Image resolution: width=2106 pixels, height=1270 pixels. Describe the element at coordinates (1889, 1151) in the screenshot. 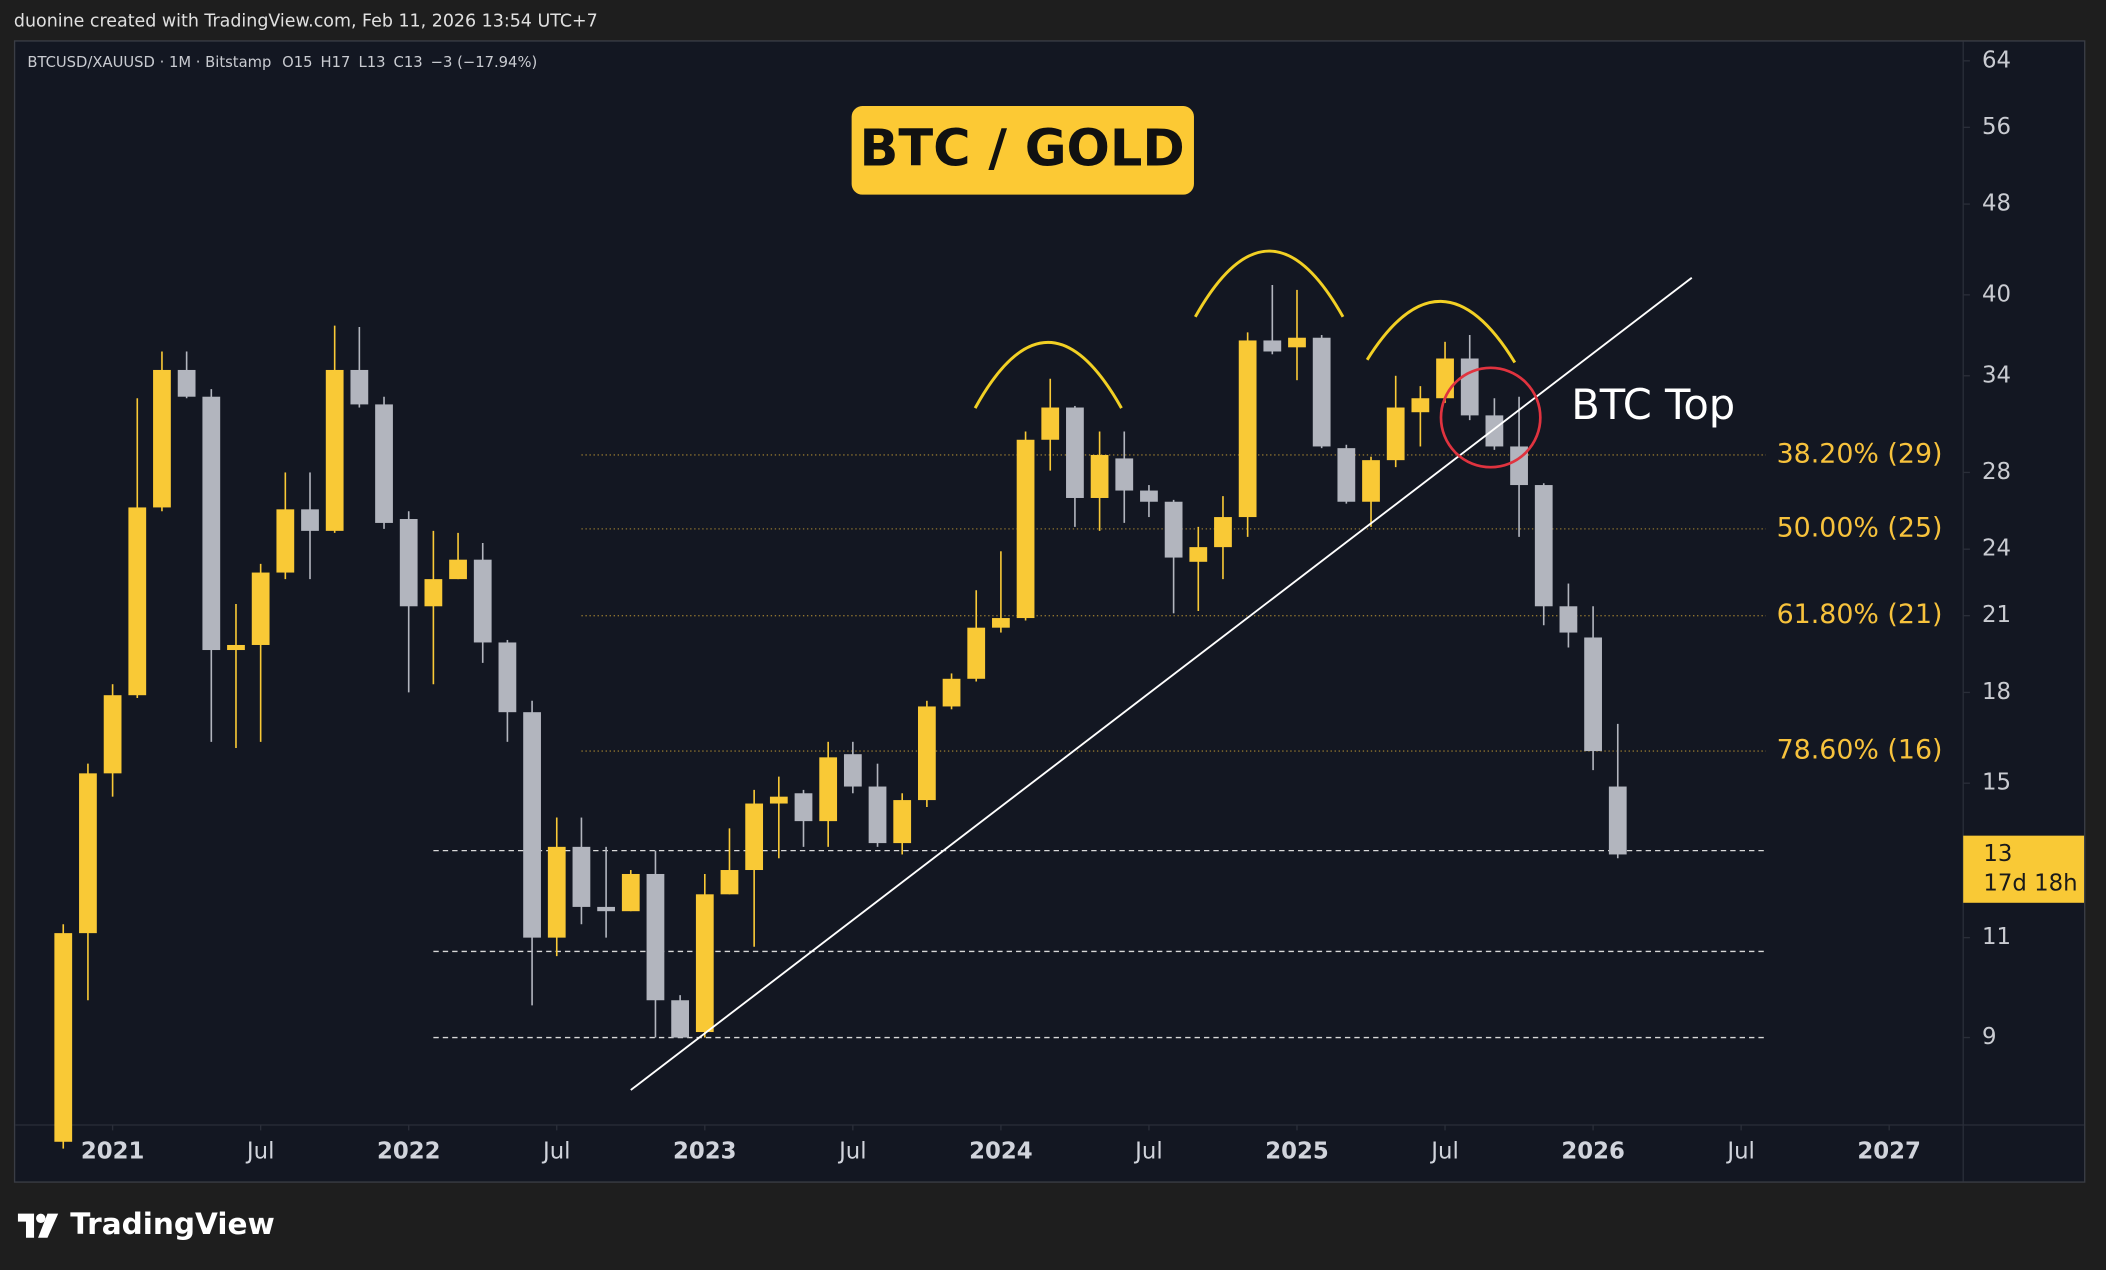

I see `x-tick-label: 2027` at that location.